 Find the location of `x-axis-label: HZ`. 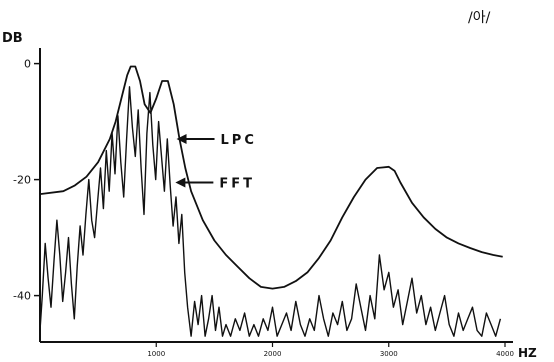

x-axis-label: HZ is located at coordinates (527, 352).